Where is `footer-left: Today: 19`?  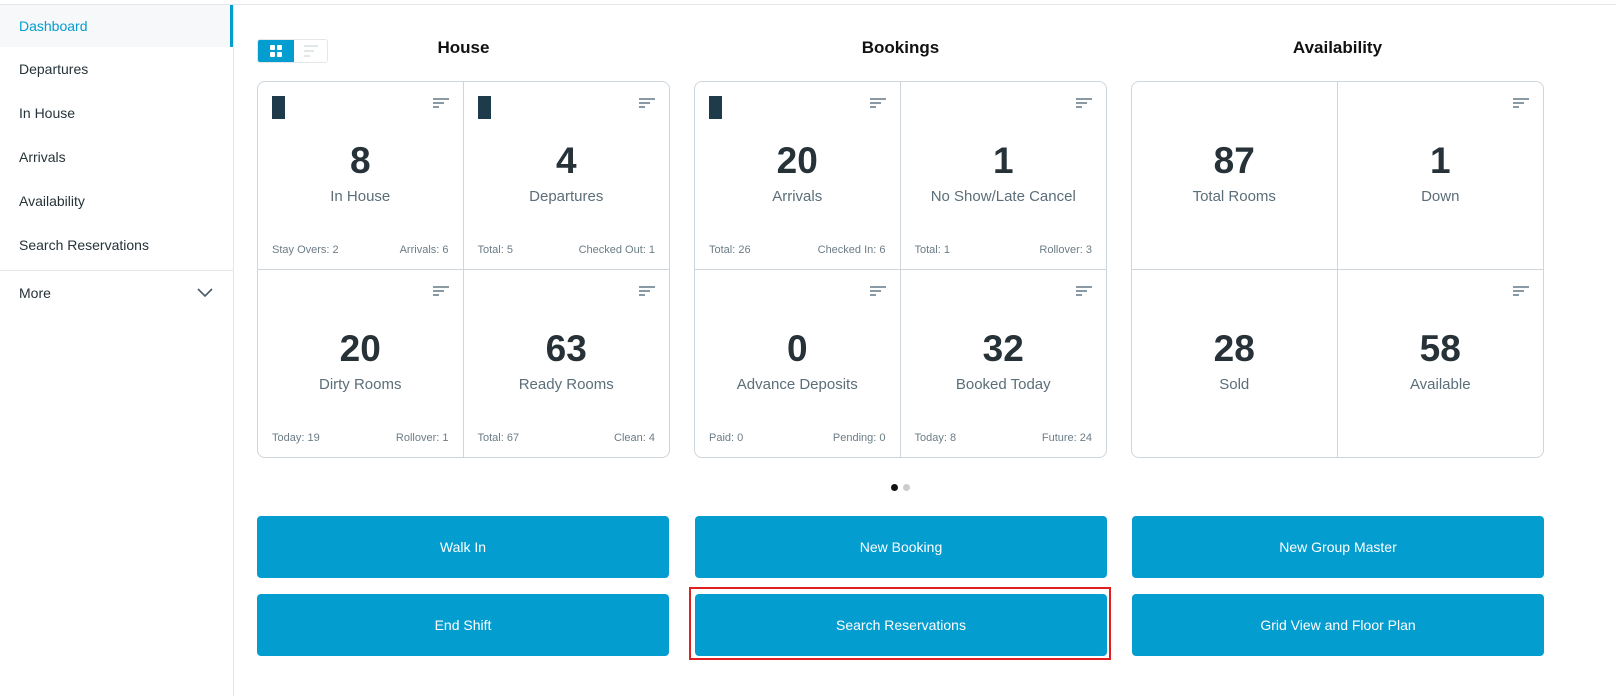 footer-left: Today: 19 is located at coordinates (296, 438).